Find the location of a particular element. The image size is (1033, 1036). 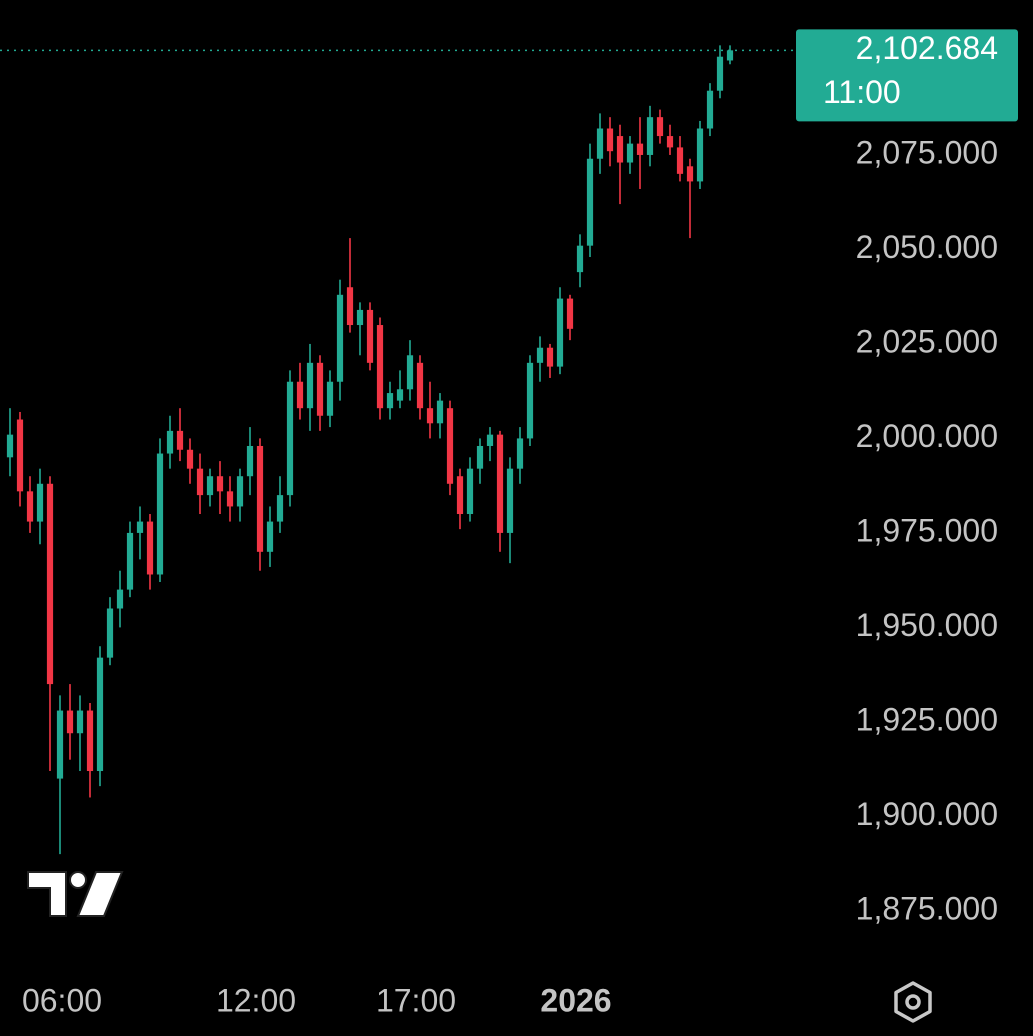

y-tick-label: 1,975.000 is located at coordinates (927, 530).